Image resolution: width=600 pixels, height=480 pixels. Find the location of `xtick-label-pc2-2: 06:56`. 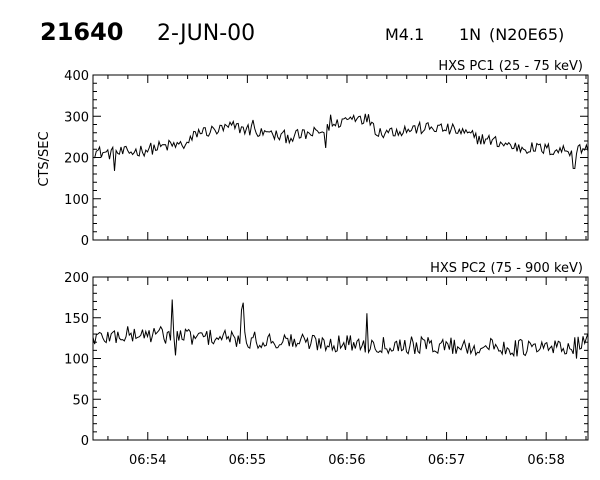

xtick-label-pc2-2: 06:56 is located at coordinates (346, 460).